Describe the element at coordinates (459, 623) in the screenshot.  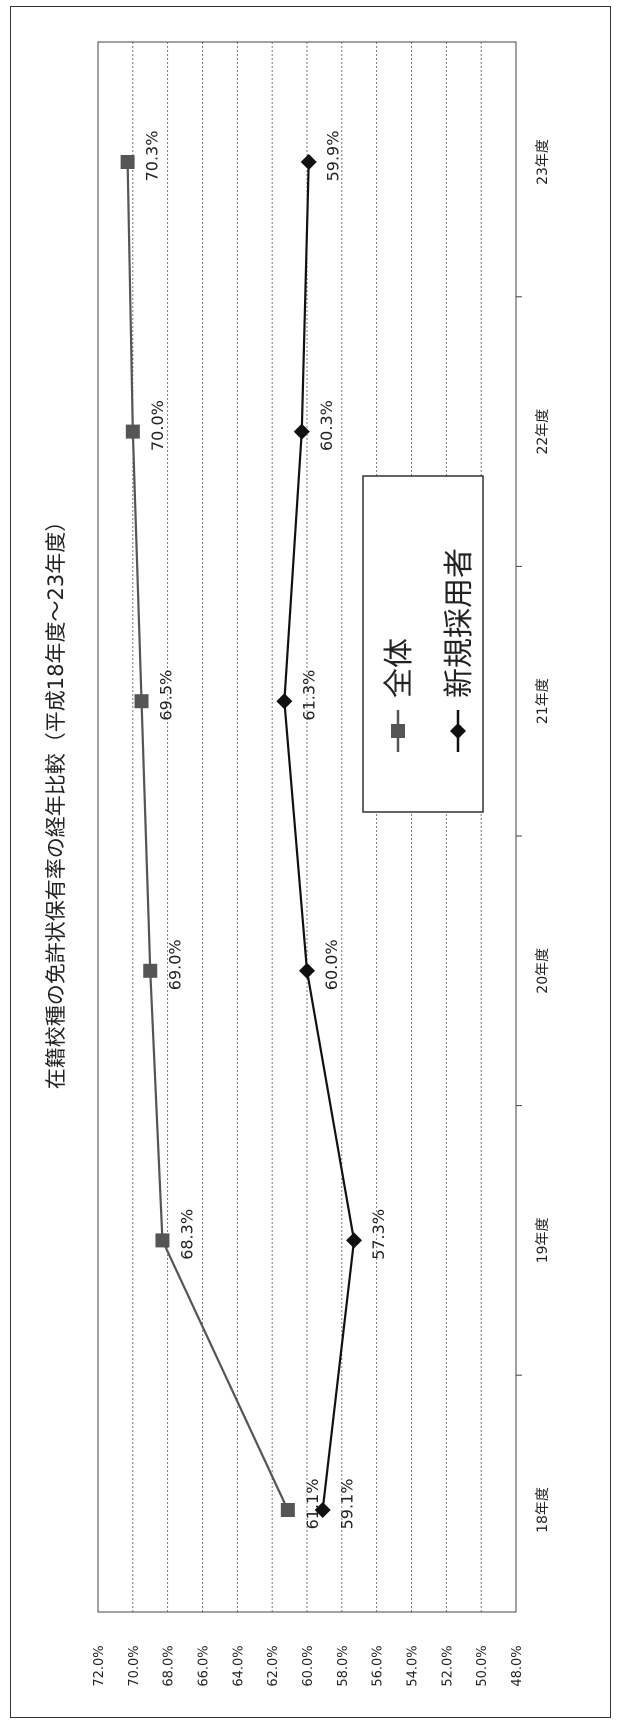
I see `legend-label: 新規採用者` at that location.